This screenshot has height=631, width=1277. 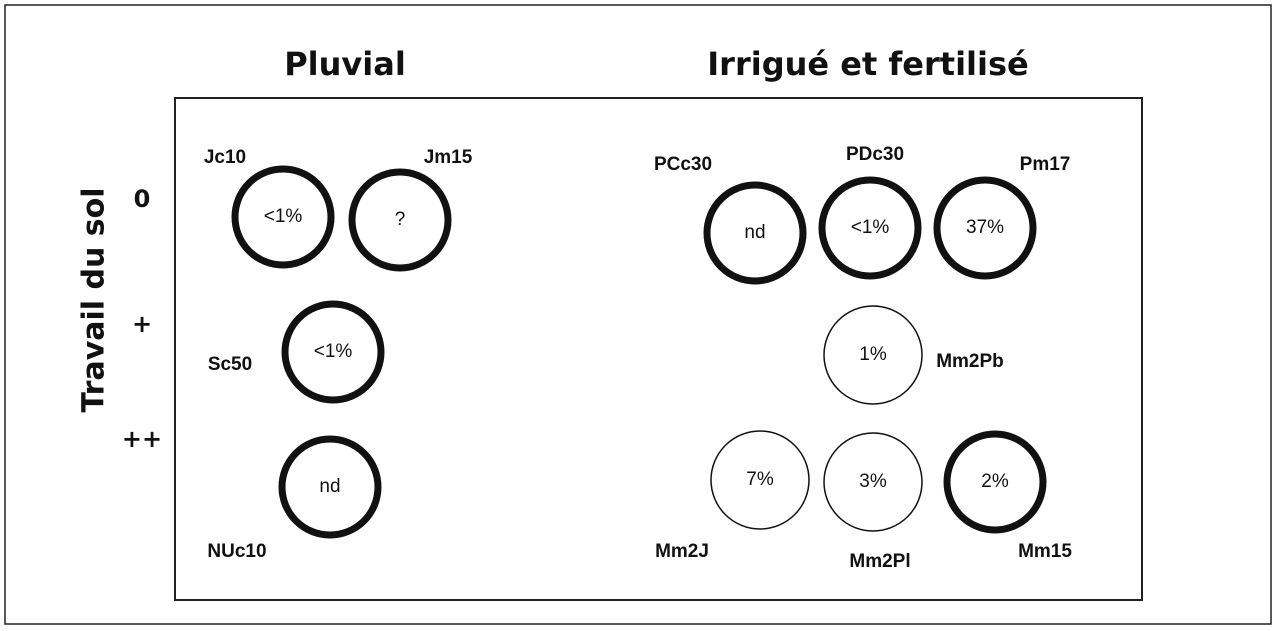 I want to click on title: Irrigué et fertilisé, so click(x=867, y=64).